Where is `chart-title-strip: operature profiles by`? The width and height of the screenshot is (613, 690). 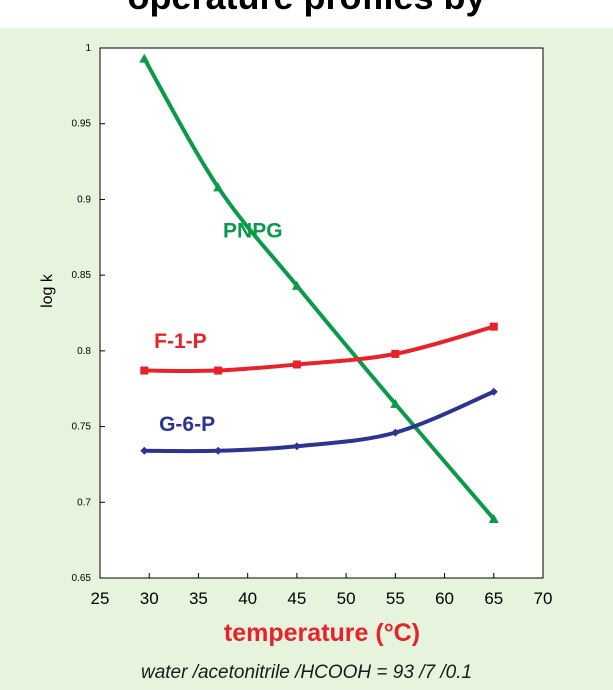 chart-title-strip: operature profiles by is located at coordinates (306, 14).